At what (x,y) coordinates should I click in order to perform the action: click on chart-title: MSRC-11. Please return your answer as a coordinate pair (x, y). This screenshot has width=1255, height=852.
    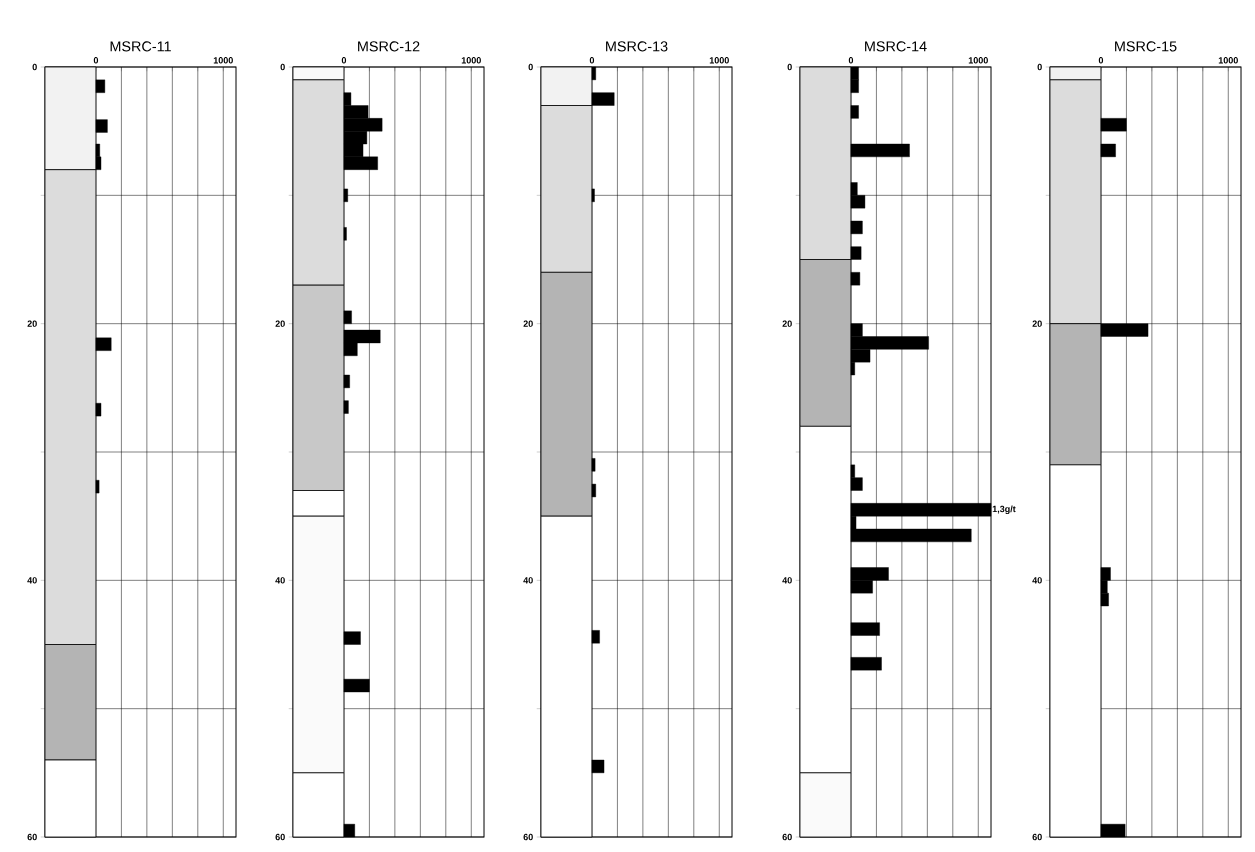
    Looking at the image, I should click on (140, 46).